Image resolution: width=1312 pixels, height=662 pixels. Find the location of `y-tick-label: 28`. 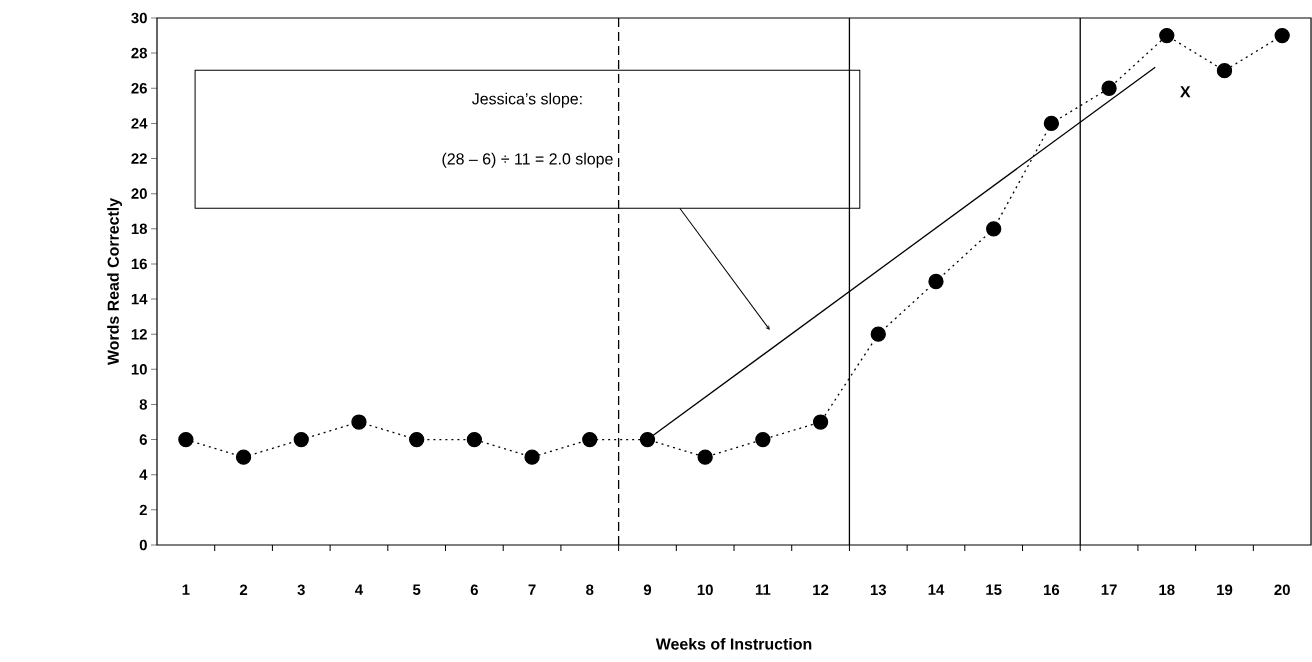

y-tick-label: 28 is located at coordinates (139, 53).